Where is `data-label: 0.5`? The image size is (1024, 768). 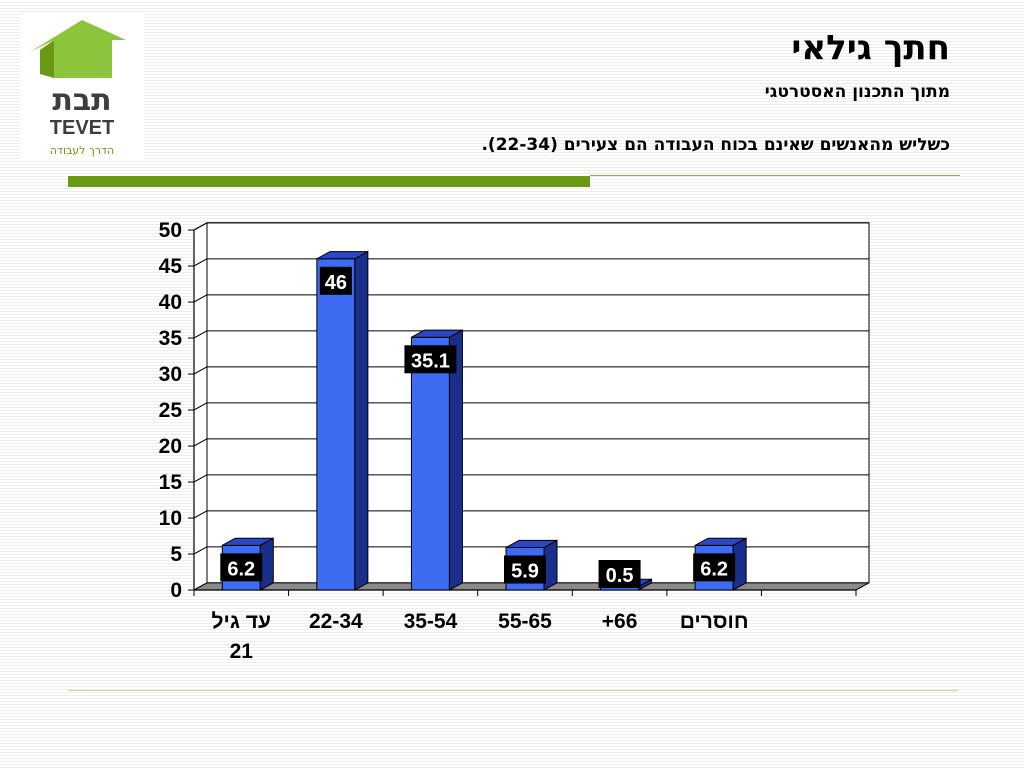
data-label: 0.5 is located at coordinates (620, 574).